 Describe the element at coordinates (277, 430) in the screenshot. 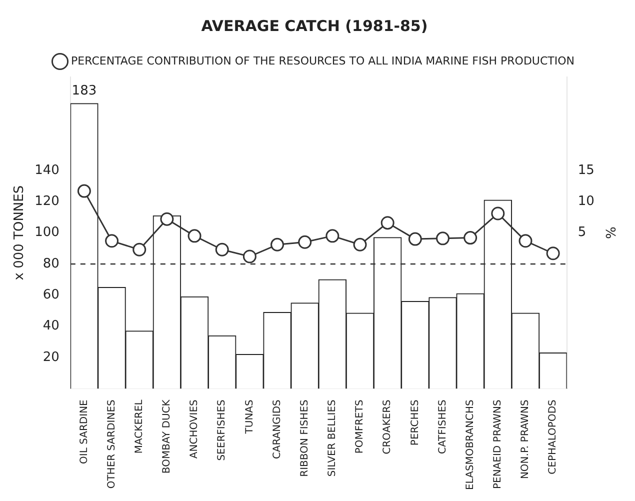

I see `x-tick-label: CARANGIDS` at that location.